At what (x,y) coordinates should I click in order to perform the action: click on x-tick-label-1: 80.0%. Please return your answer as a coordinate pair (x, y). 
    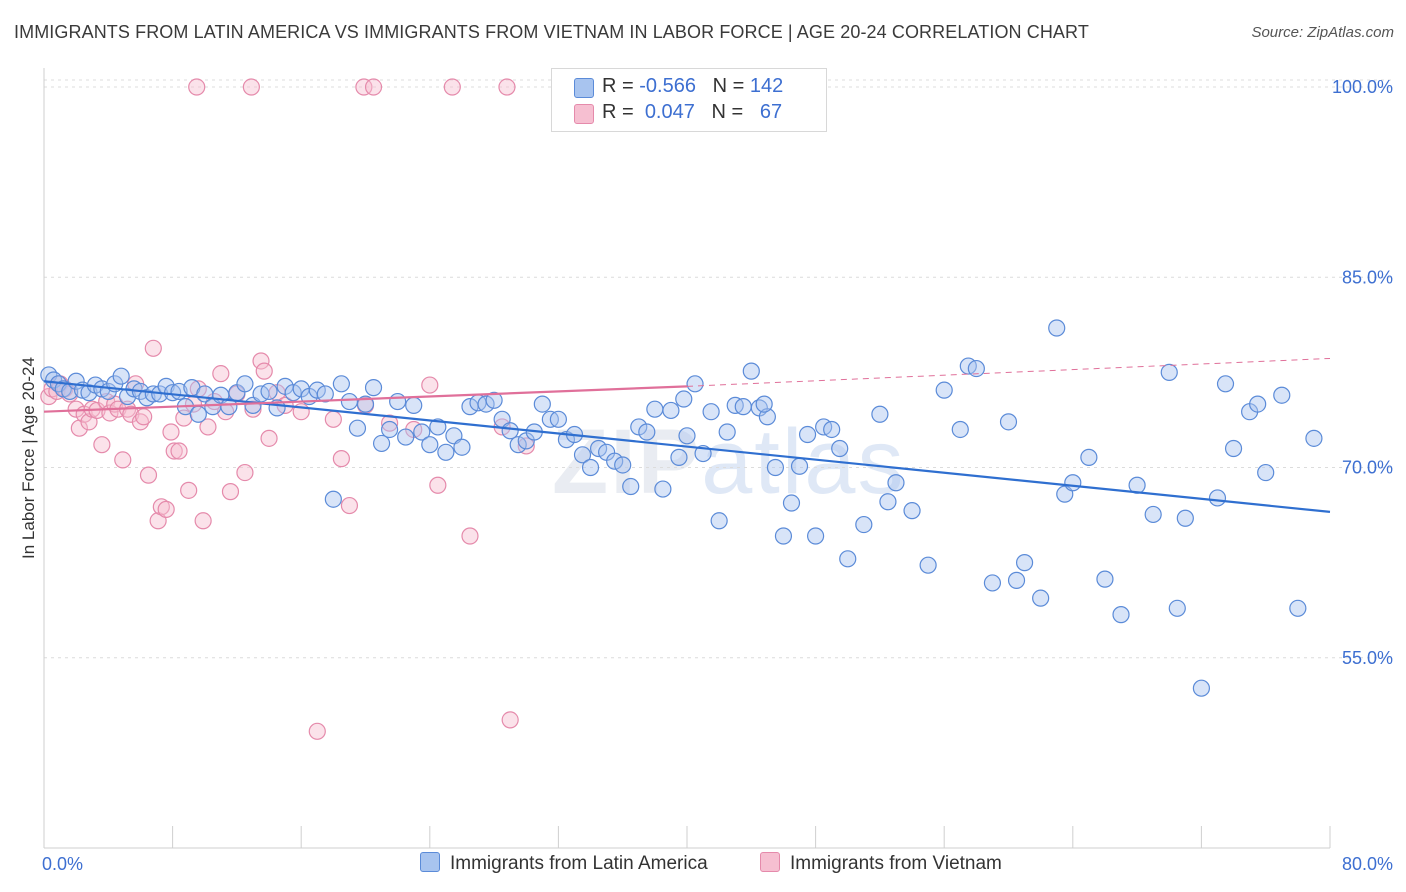
    Looking at the image, I should click on (1367, 864).